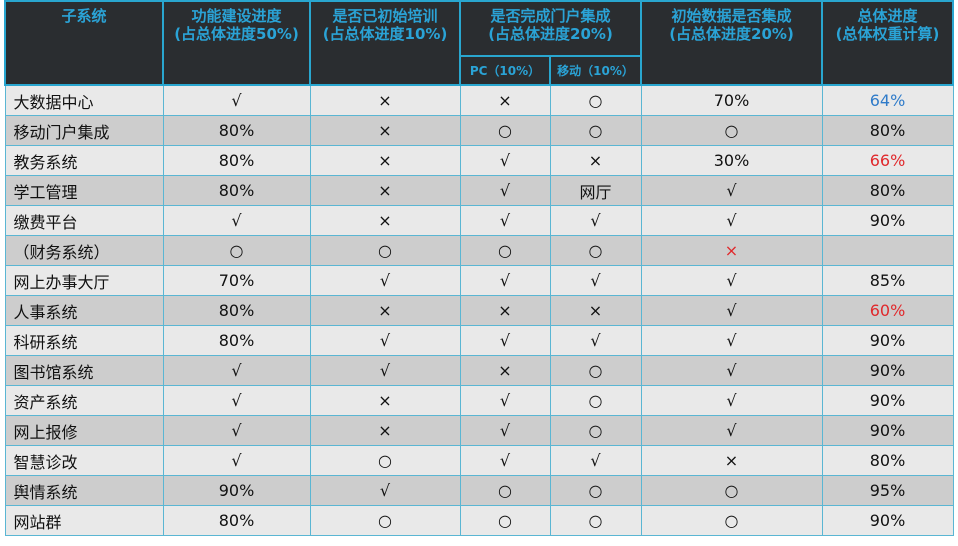  What do you see at coordinates (84, 370) in the screenshot?
I see `cell-subsystem: 图书馆系统` at bounding box center [84, 370].